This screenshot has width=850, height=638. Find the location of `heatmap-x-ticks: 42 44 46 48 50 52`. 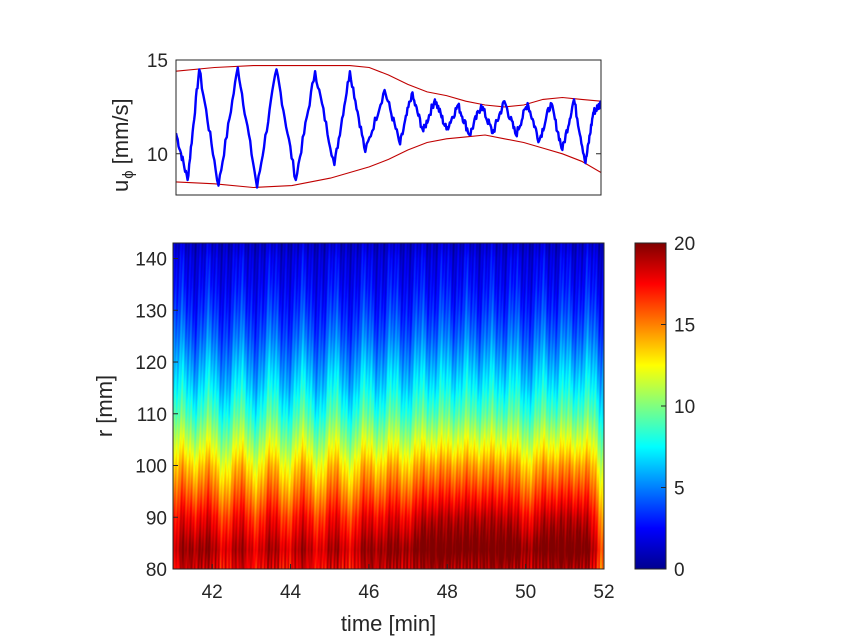

heatmap-x-ticks: 42 44 46 48 50 52 is located at coordinates (408, 583).